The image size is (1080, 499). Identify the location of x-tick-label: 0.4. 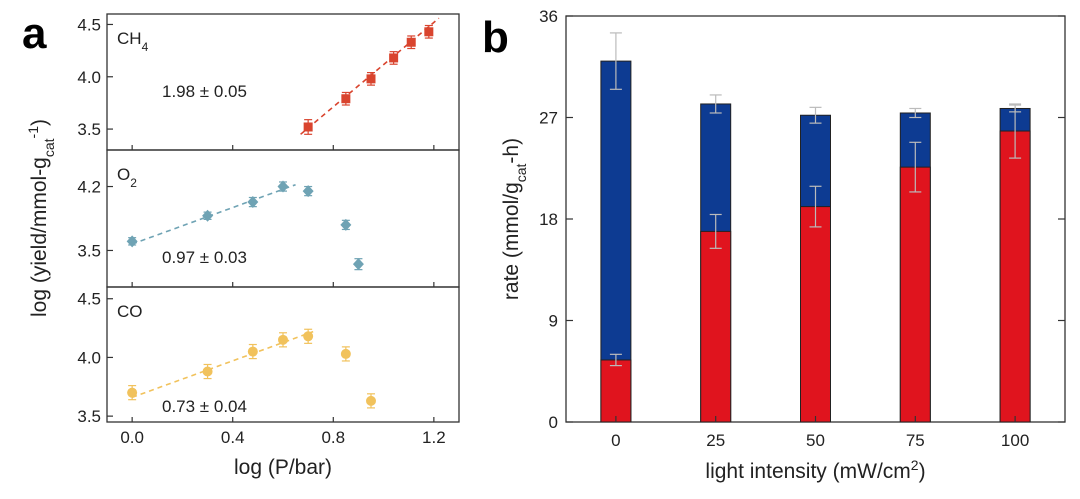
(233, 437).